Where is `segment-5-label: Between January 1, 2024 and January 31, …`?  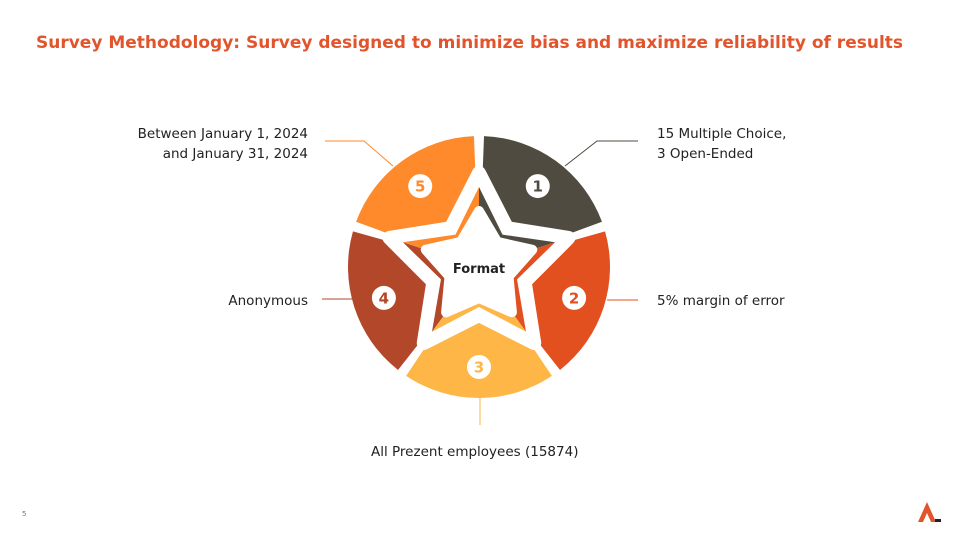 segment-5-label: Between January 1, 2024 and January 31, … is located at coordinates (223, 144).